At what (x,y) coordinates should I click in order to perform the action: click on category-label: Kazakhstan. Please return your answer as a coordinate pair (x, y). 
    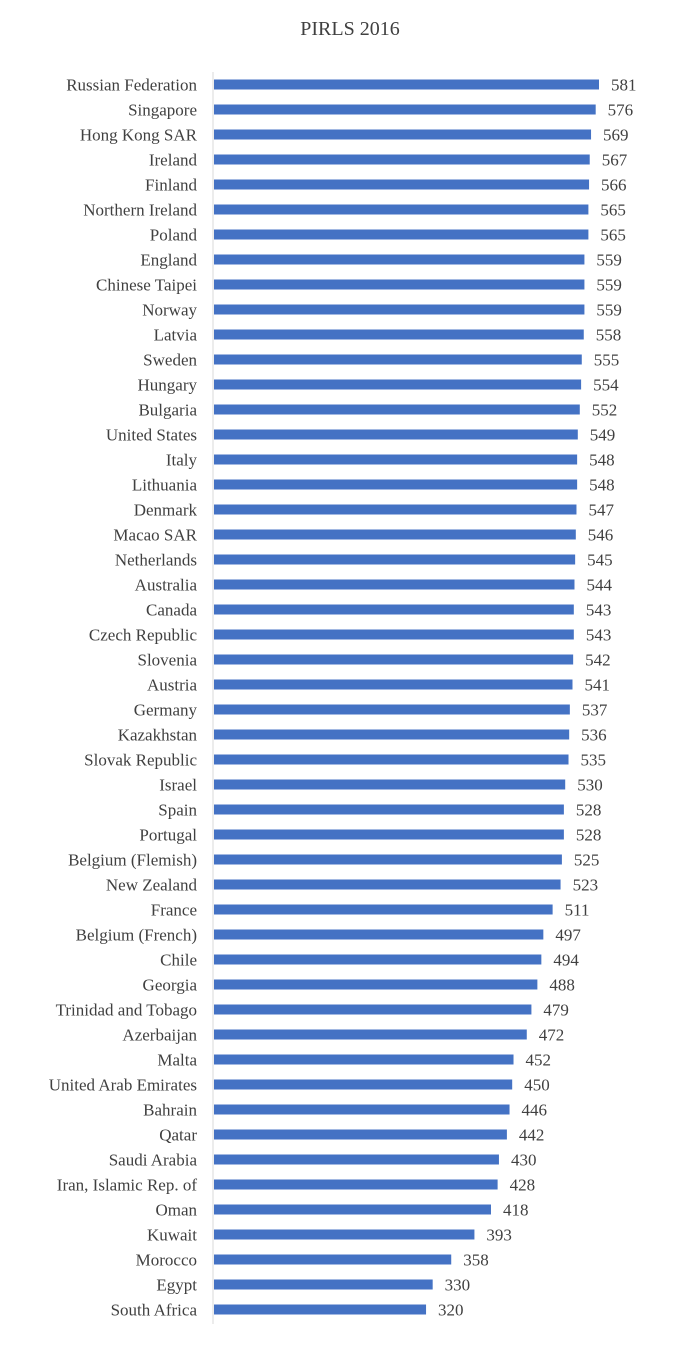
    Looking at the image, I should click on (158, 735).